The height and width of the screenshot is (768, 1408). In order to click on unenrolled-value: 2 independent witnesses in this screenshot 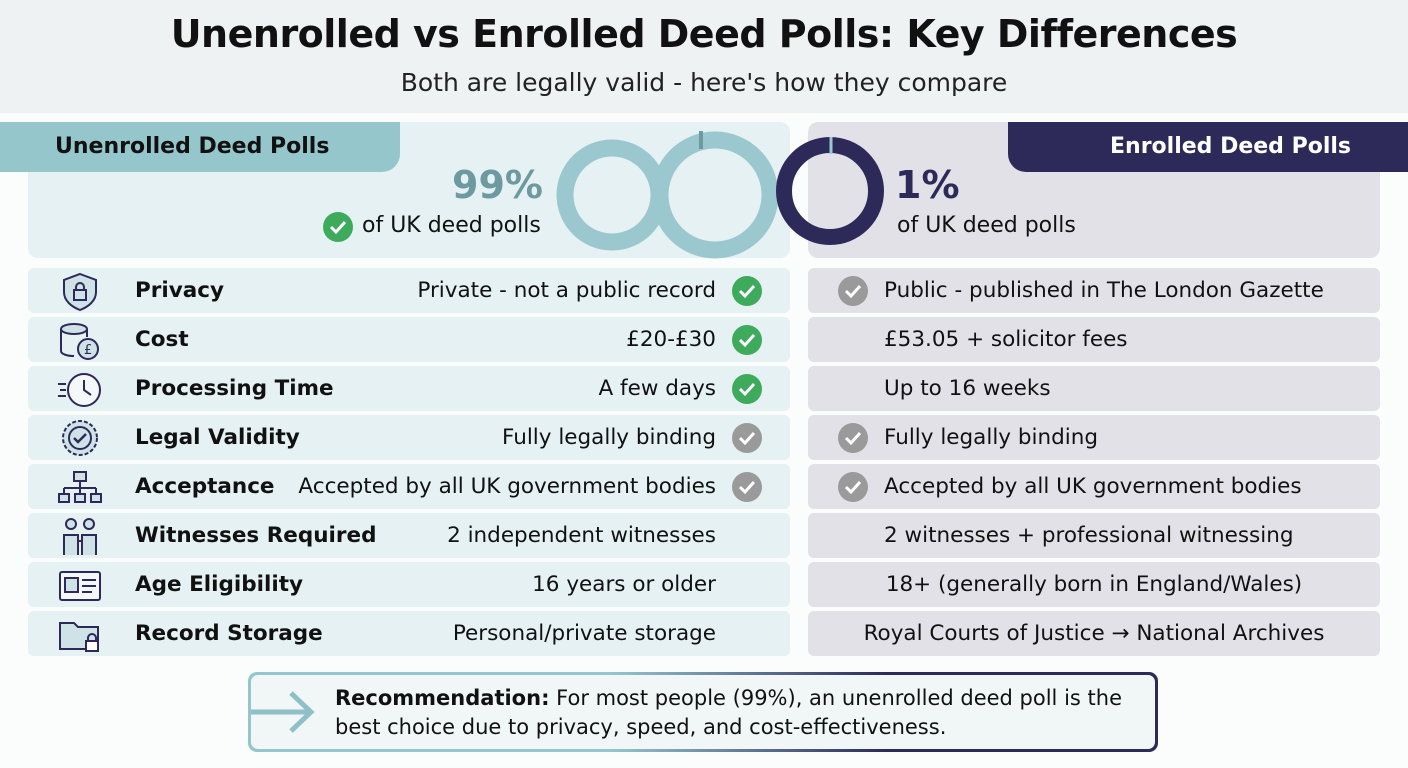, I will do `click(581, 535)`.